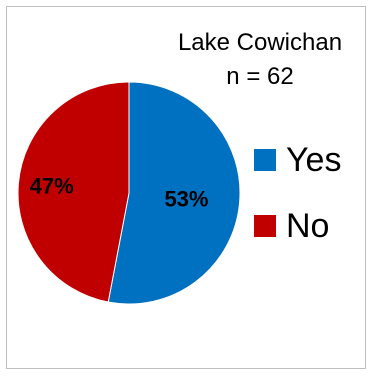 Image resolution: width=374 pixels, height=377 pixels. Describe the element at coordinates (52, 186) in the screenshot. I see `data-label-no: 47%` at that location.